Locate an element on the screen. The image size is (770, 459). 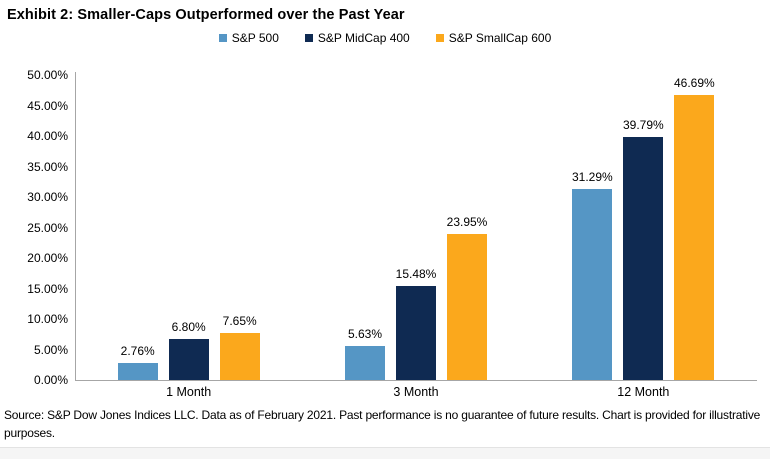
y-tick-label: 45.00% is located at coordinates (47, 105).